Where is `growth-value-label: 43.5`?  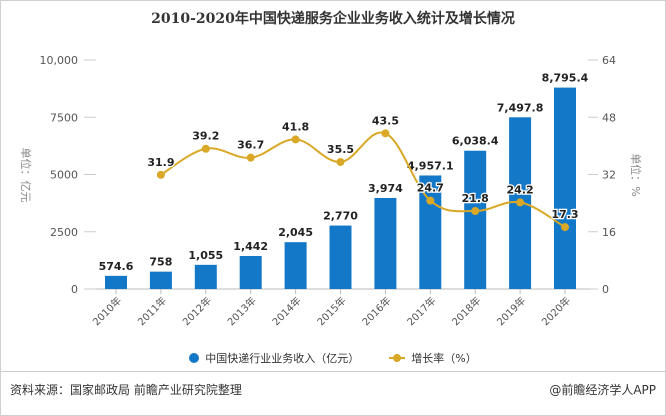 growth-value-label: 43.5 is located at coordinates (385, 120).